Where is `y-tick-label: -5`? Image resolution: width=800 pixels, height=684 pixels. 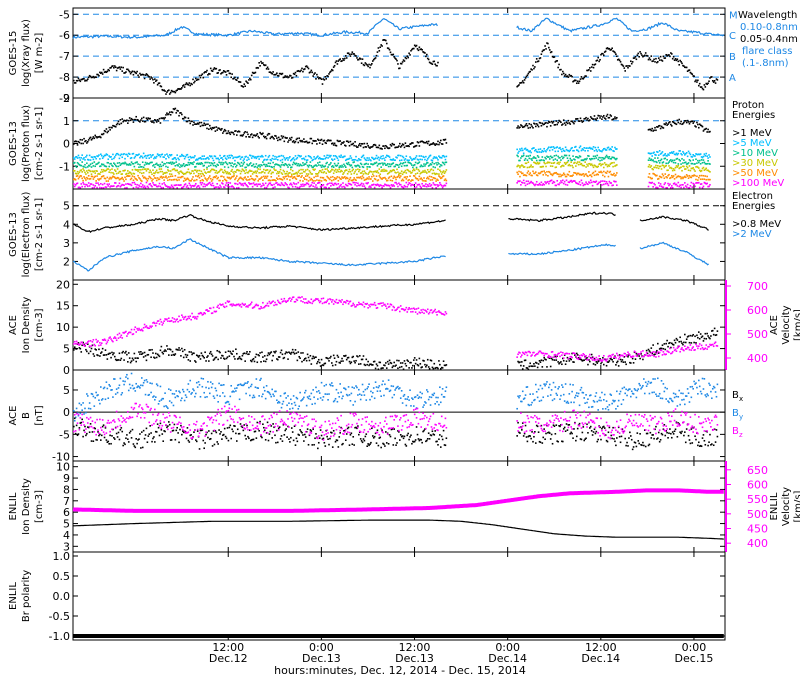 y-tick-label: -5 is located at coordinates (64, 14).